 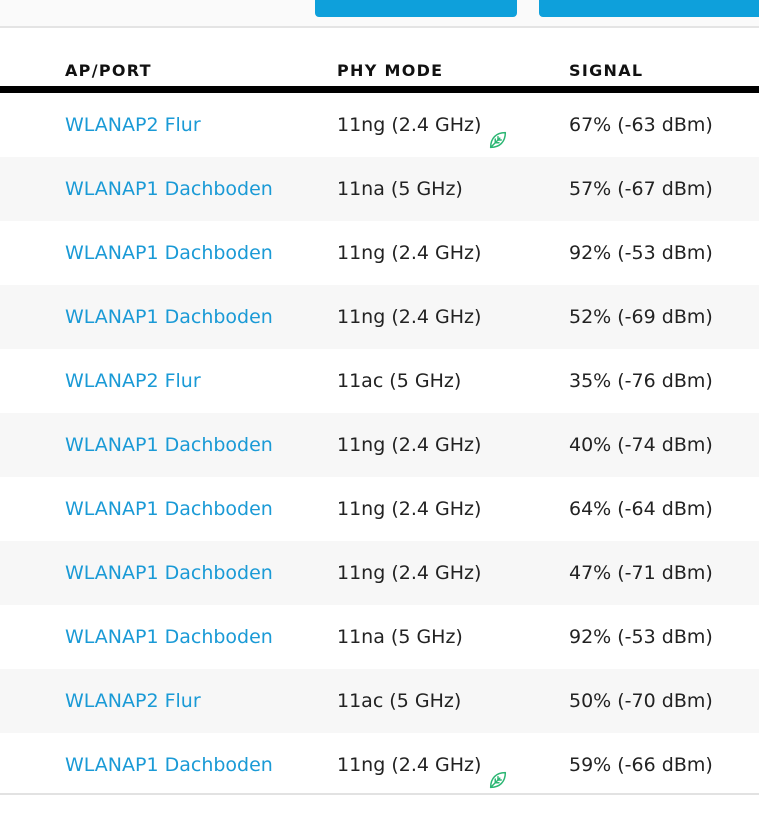 What do you see at coordinates (641, 765) in the screenshot?
I see `signal-cell: 59% (-66 dBm)` at bounding box center [641, 765].